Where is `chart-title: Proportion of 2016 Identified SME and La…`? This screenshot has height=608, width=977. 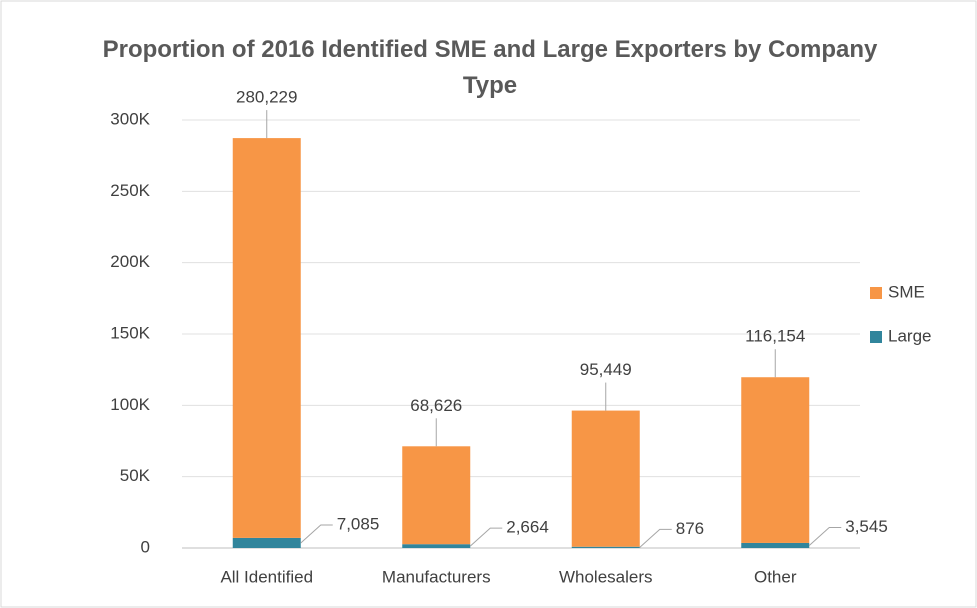 chart-title: Proportion of 2016 Identified SME and La… is located at coordinates (490, 67).